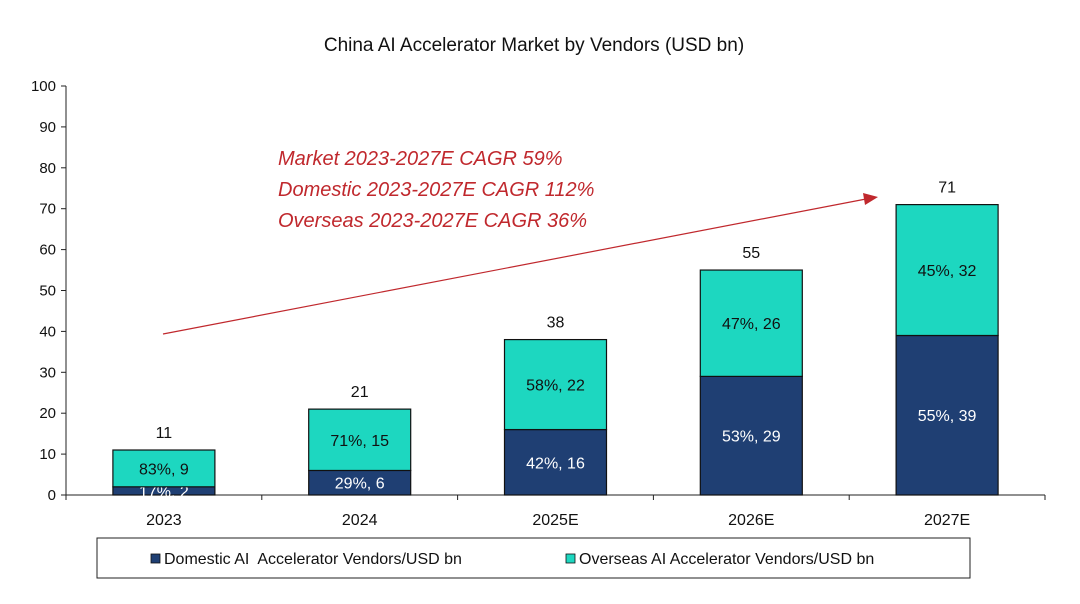  What do you see at coordinates (432, 221) in the screenshot?
I see `cagr-annotation: Overseas 2023-2027E CAGR 36%` at bounding box center [432, 221].